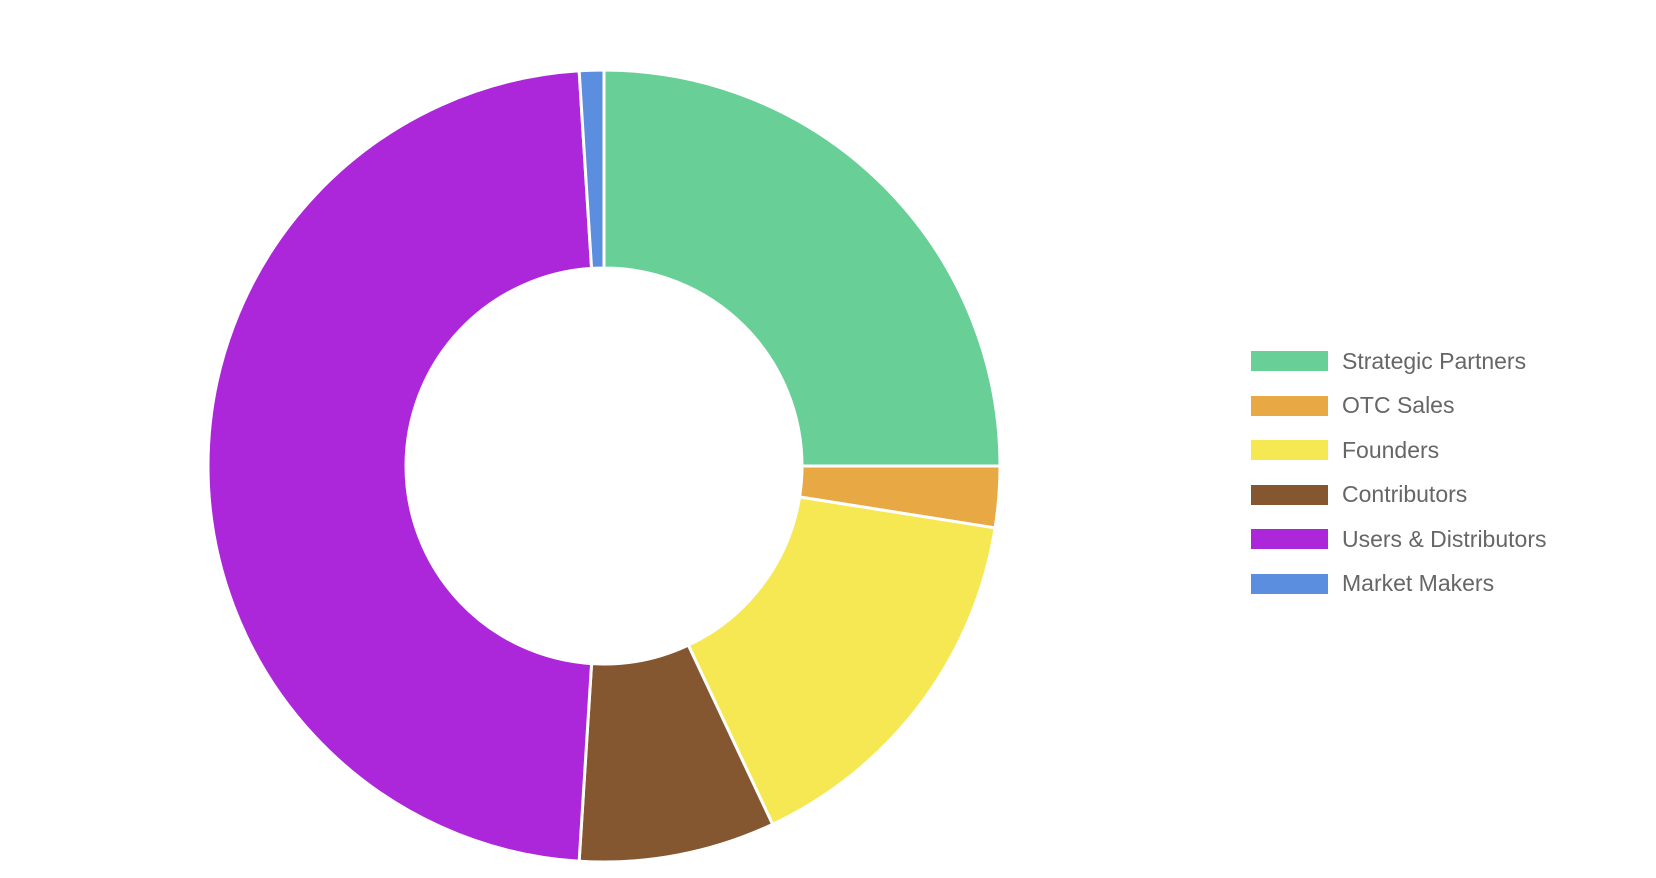 The height and width of the screenshot is (878, 1656). I want to click on legend-item-market-makers: Market Makers, so click(1398, 584).